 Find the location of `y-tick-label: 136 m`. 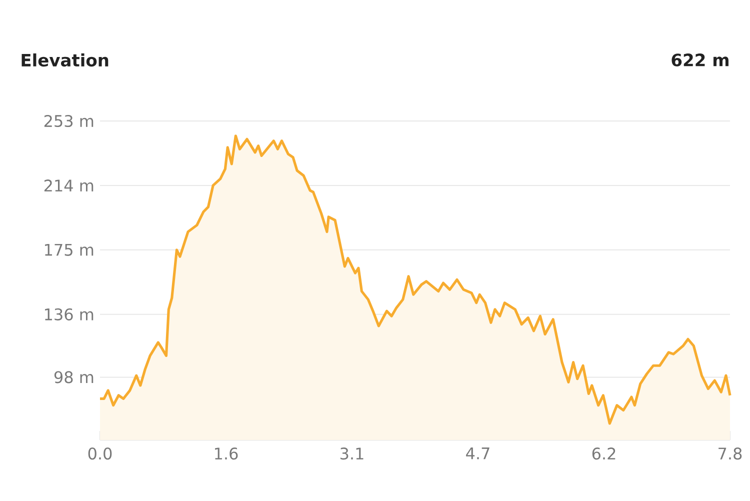

y-tick-label: 136 m is located at coordinates (69, 314).